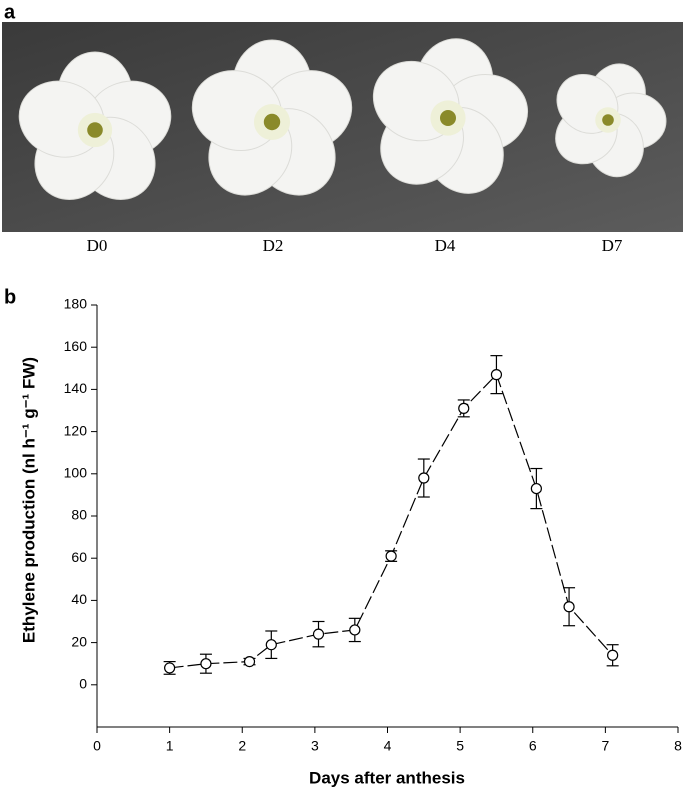 The height and width of the screenshot is (799, 685). I want to click on x-tick-label: 7, so click(605, 746).